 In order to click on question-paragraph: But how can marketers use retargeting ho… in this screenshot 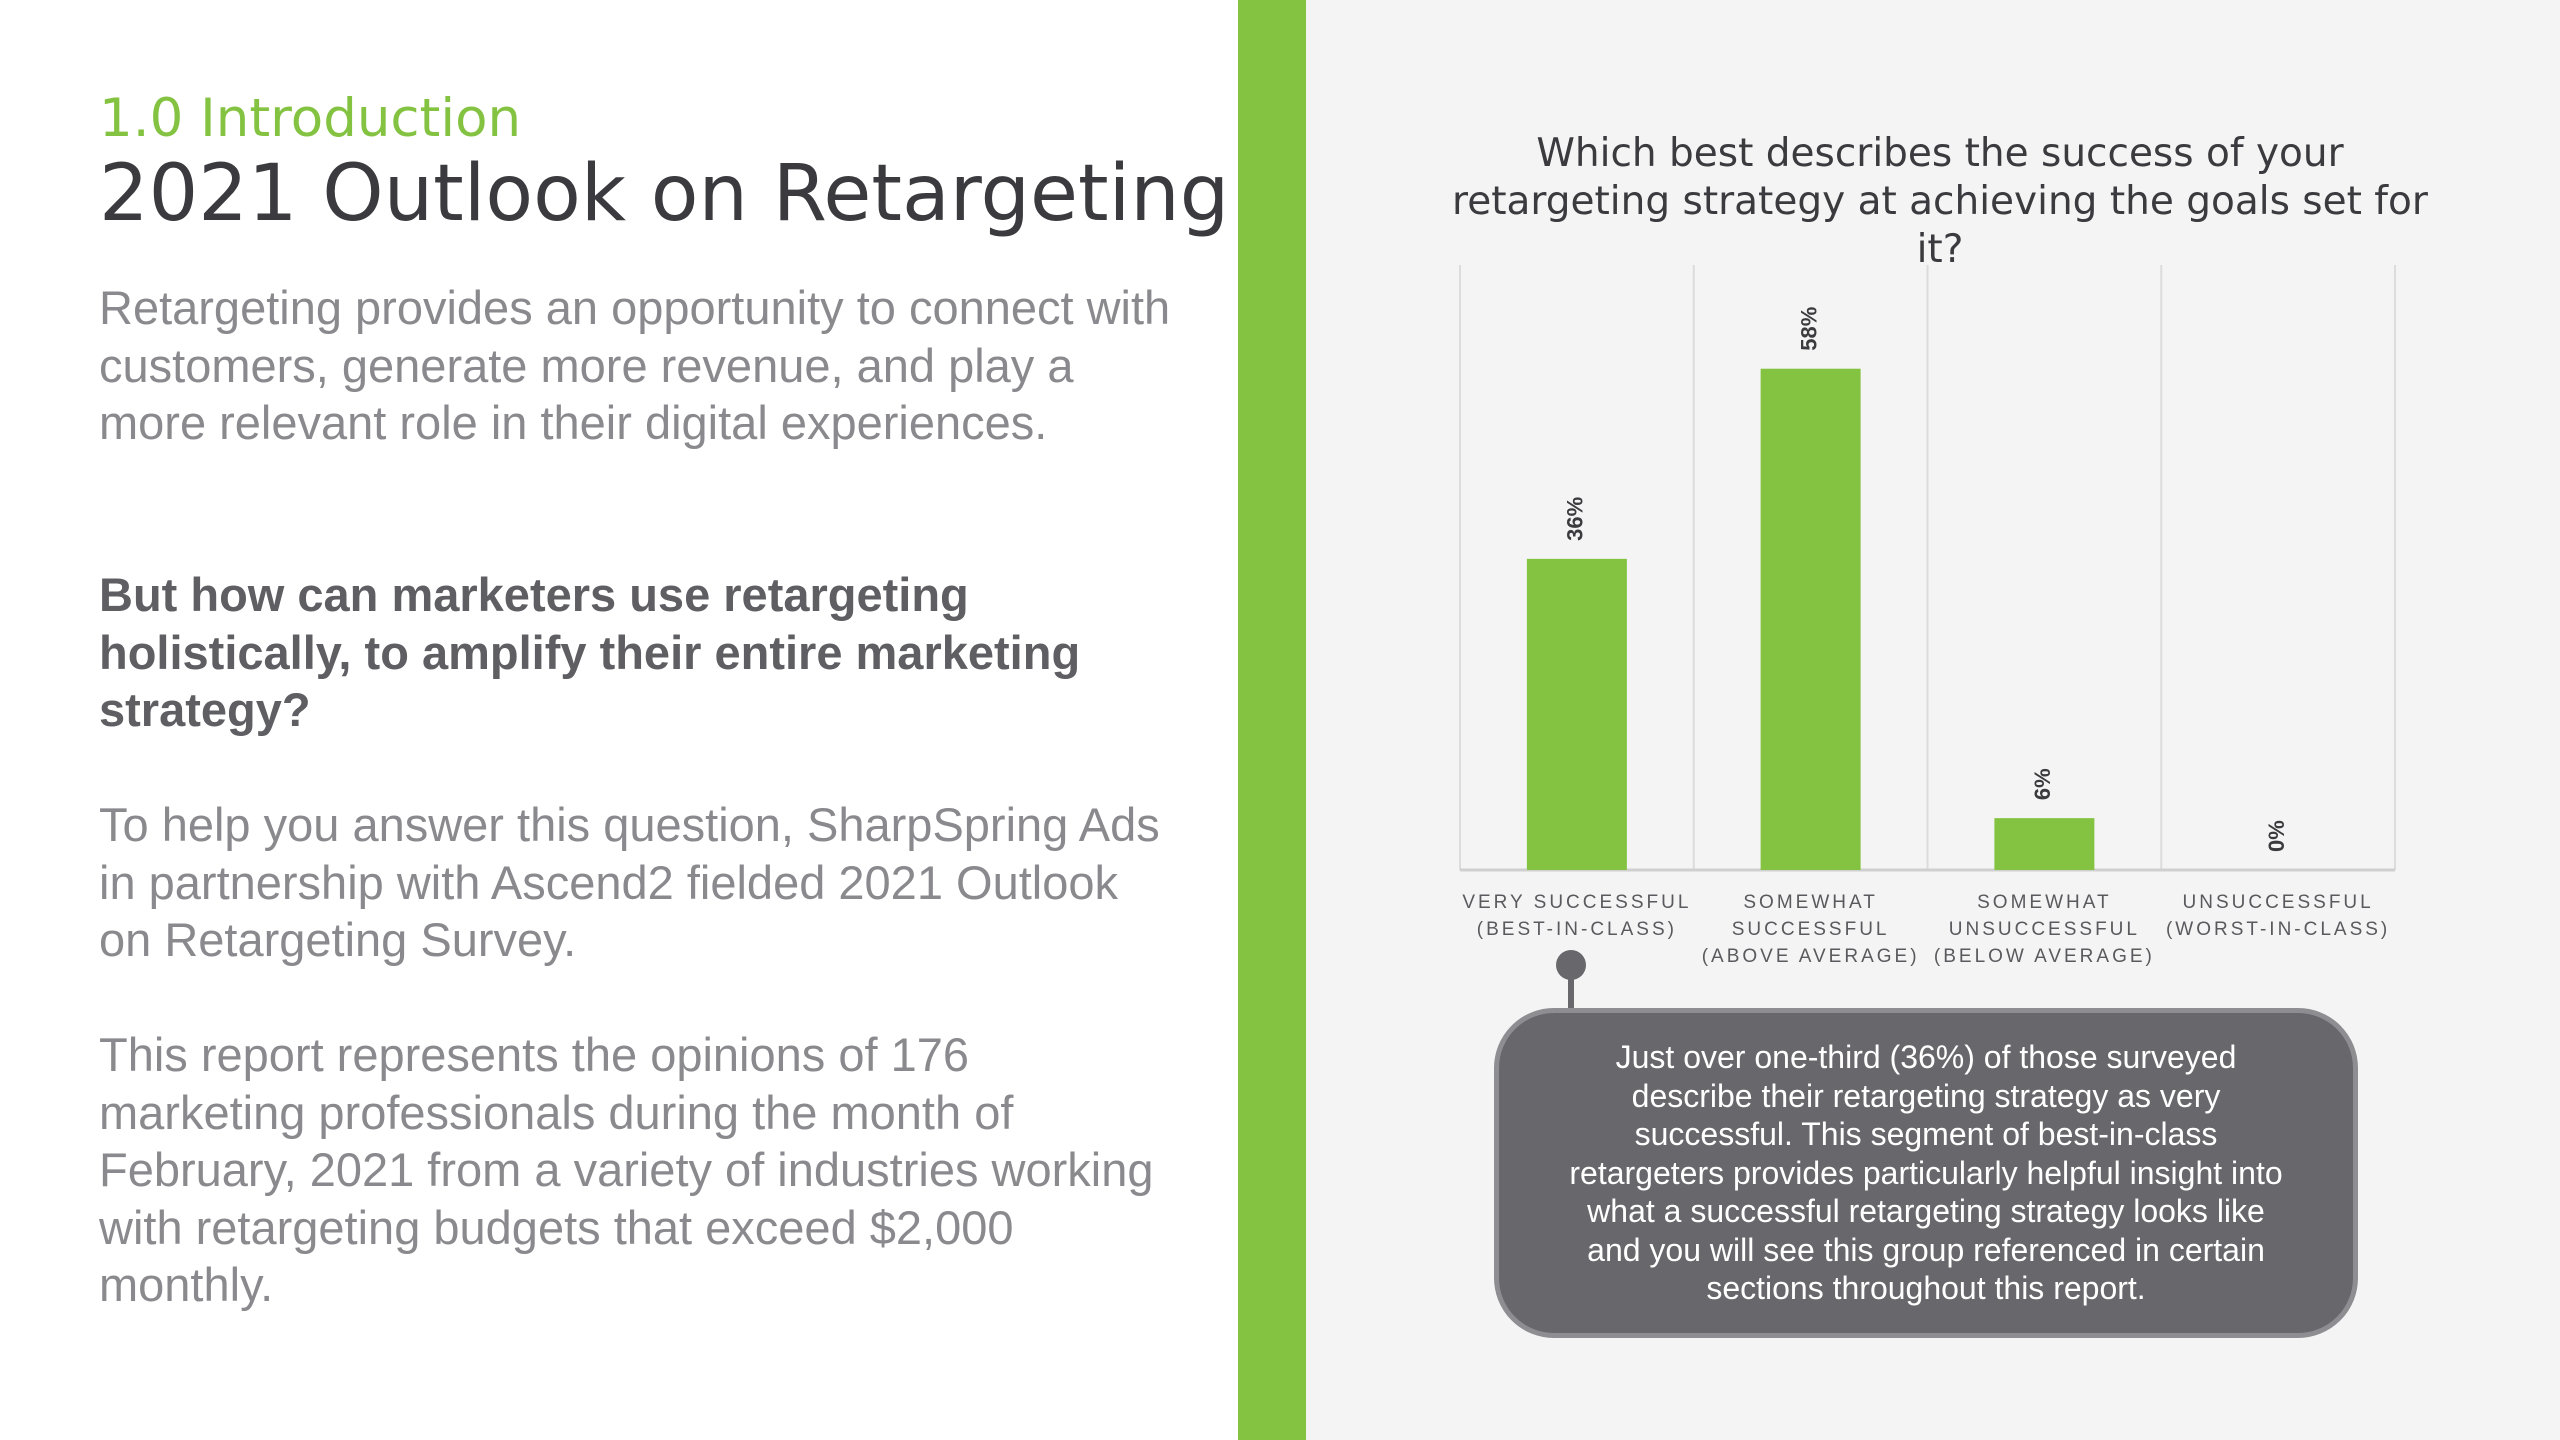, I will do `click(590, 652)`.